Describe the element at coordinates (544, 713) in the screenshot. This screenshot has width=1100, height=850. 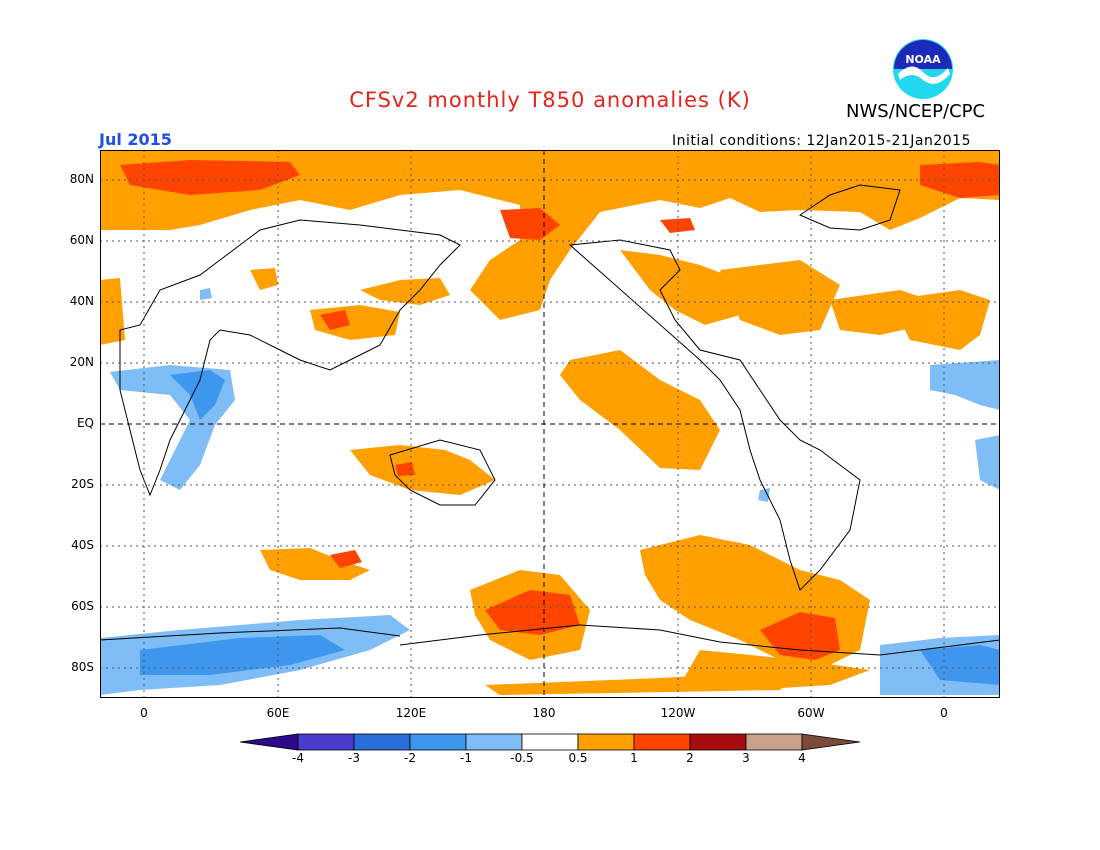
I see `lon-label-180: 180` at that location.